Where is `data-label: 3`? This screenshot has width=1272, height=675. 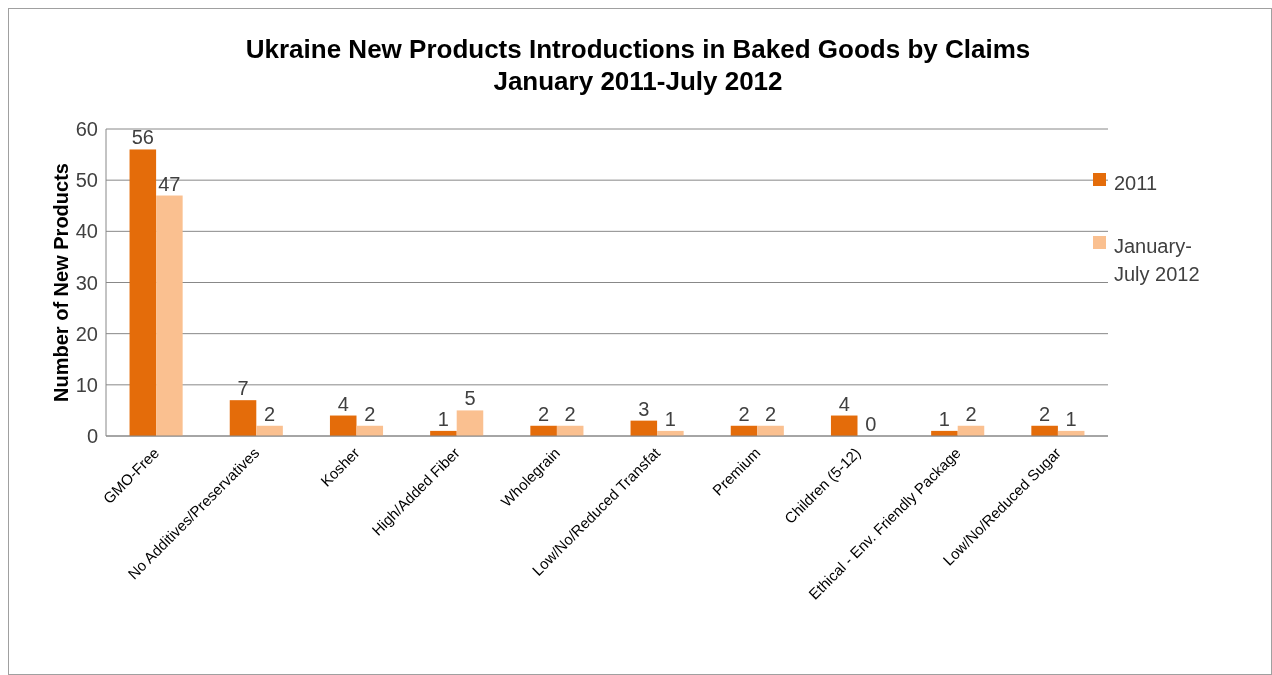 data-label: 3 is located at coordinates (644, 408).